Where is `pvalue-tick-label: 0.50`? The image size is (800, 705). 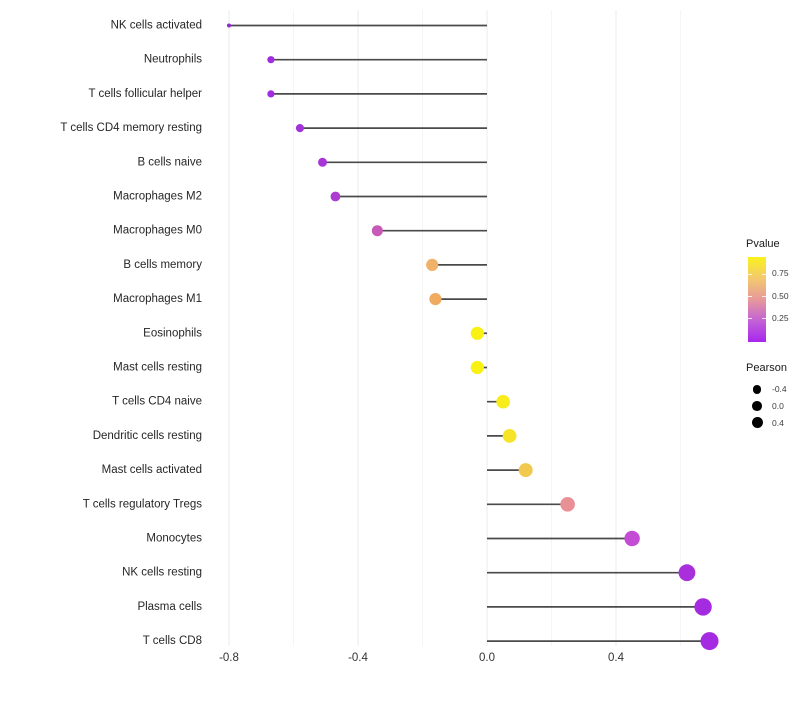 pvalue-tick-label: 0.50 is located at coordinates (780, 295).